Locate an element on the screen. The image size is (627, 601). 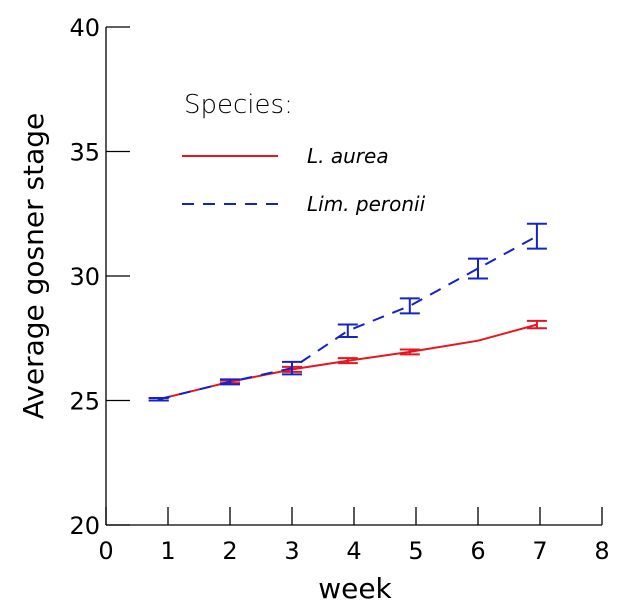
x-tick-label: 0 is located at coordinates (105, 551).